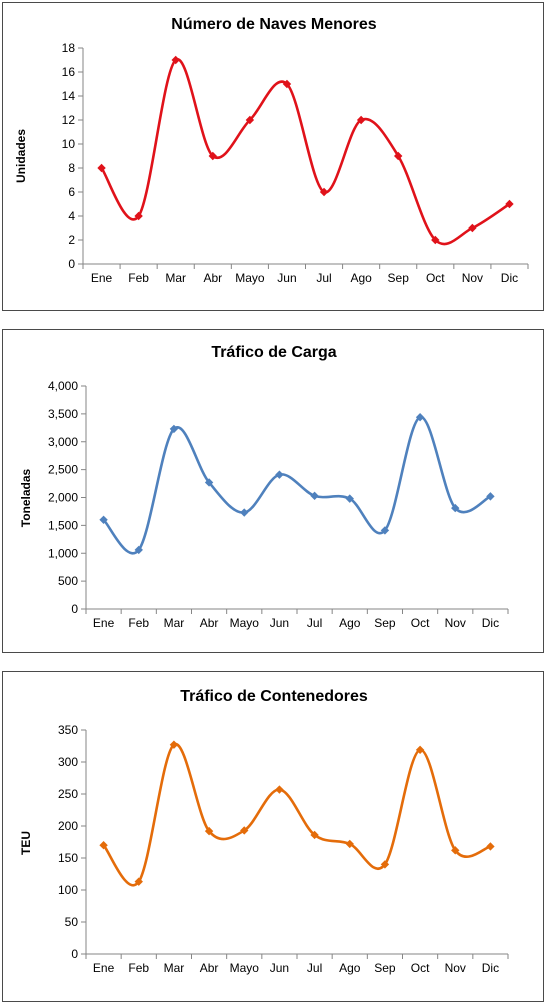 The image size is (548, 1005). I want to click on y-tick-label: 2,000, so click(63, 498).